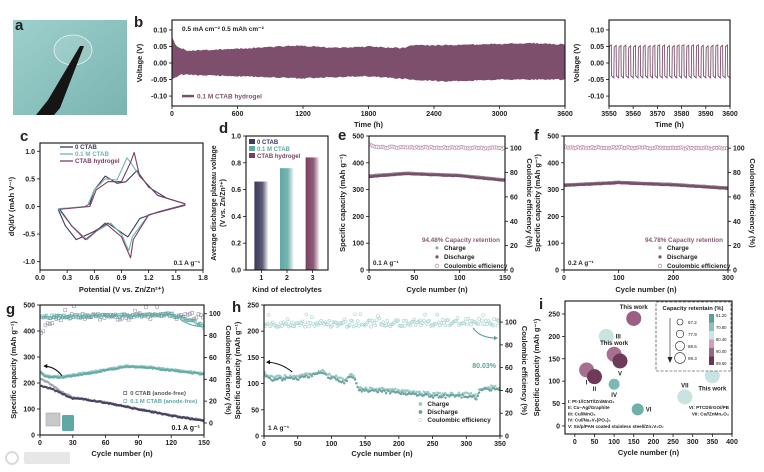  What do you see at coordinates (204, 443) in the screenshot?
I see `x-tick-label: 150` at bounding box center [204, 443].